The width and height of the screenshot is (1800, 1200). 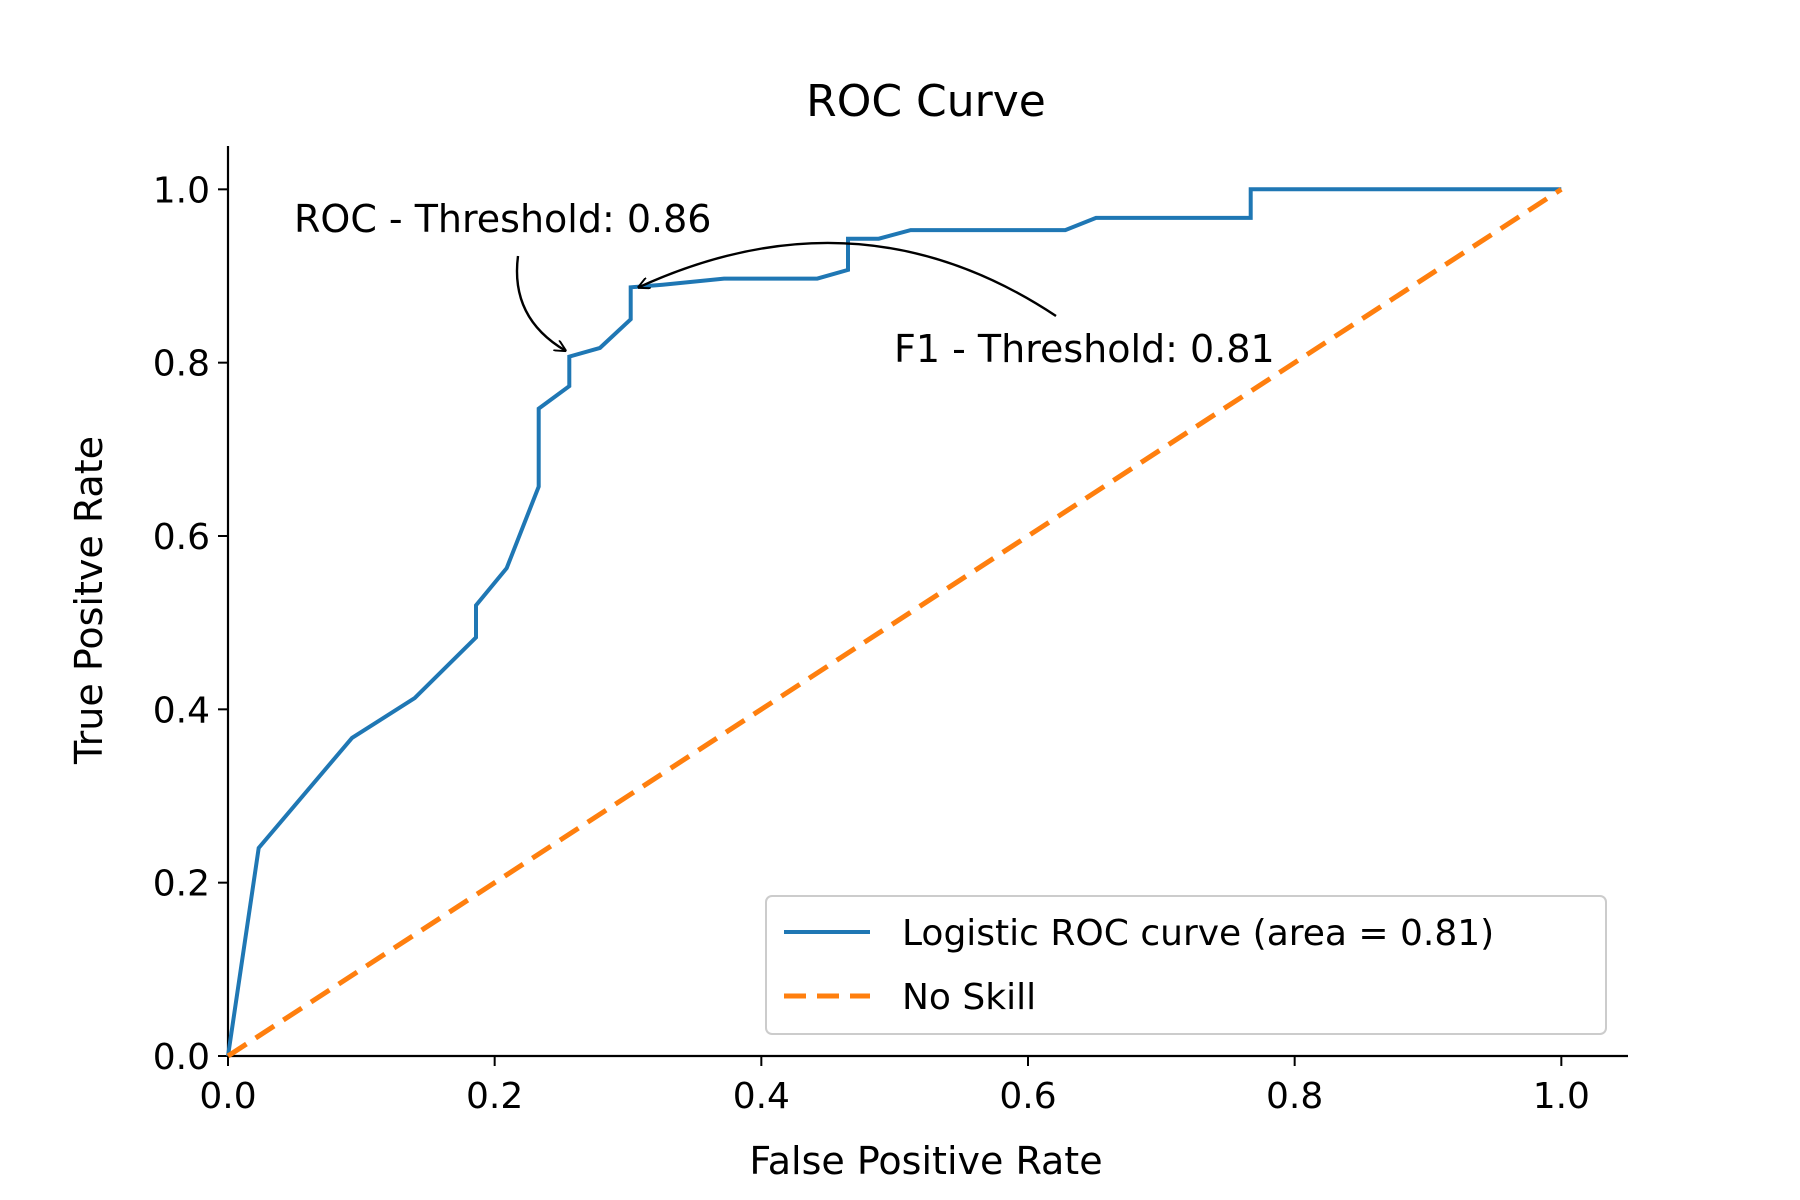 I want to click on y-tick-label: 0.2, so click(x=181, y=884).